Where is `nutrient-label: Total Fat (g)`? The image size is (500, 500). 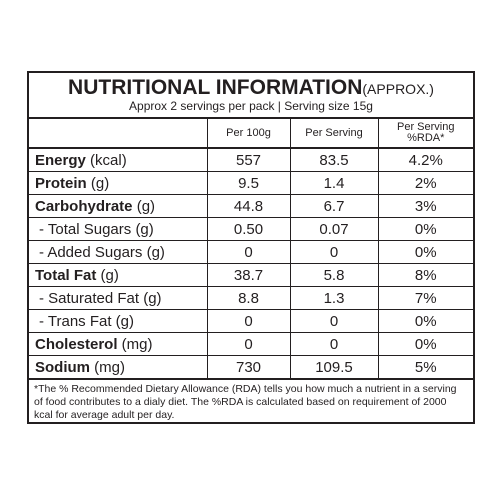 nutrient-label: Total Fat (g) is located at coordinates (118, 275).